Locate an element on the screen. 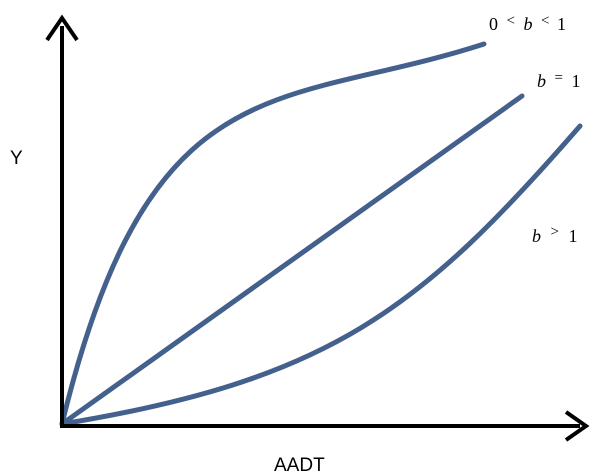 Image resolution: width=592 pixels, height=476 pixels. concave-curve-label: 0 < b < 1 is located at coordinates (527, 21).